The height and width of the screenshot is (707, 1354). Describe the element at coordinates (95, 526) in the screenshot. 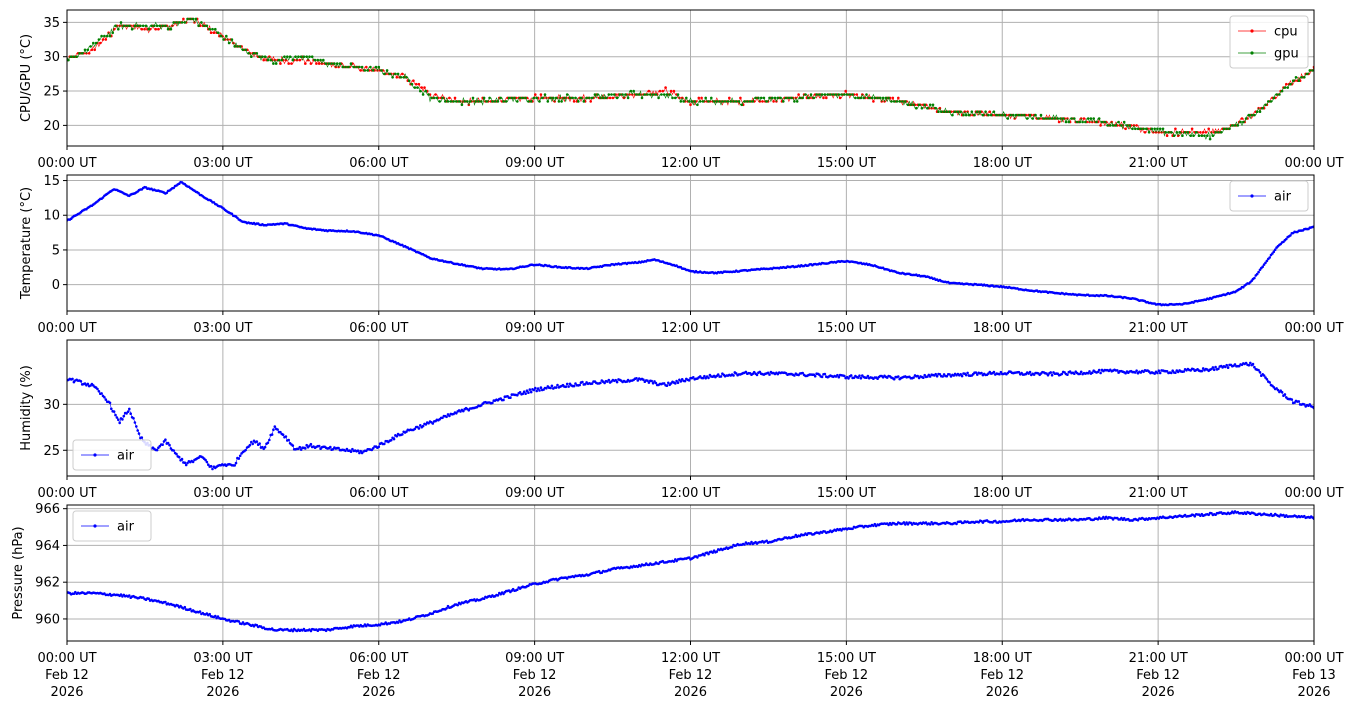

I see `legend-marker` at that location.